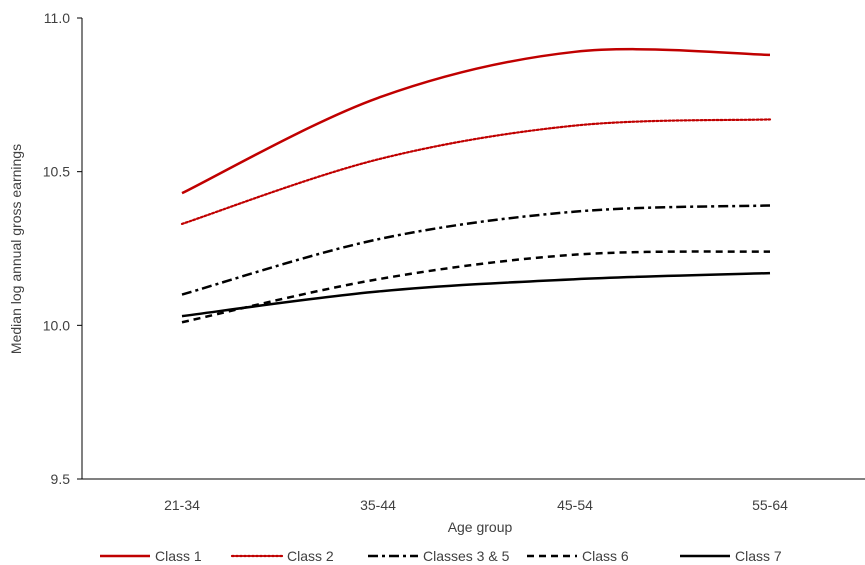 The width and height of the screenshot is (865, 565). I want to click on y-tick-labels: 9.5 10.0 10.5 11.0, so click(62, 248).